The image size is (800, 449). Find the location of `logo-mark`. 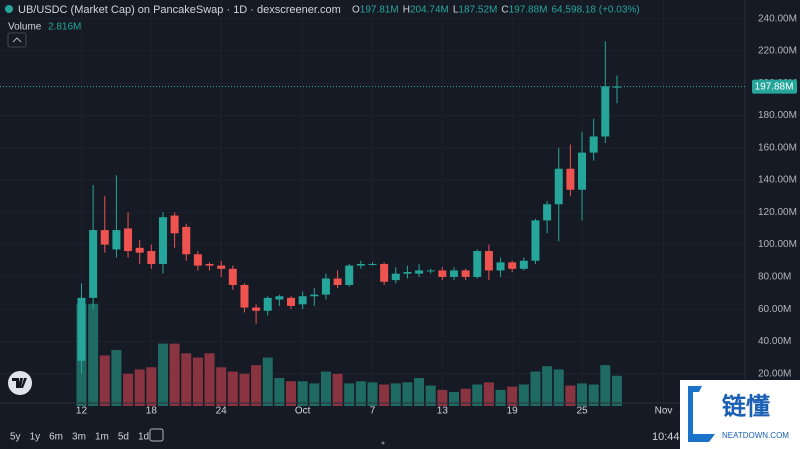

logo-mark is located at coordinates (19, 383).